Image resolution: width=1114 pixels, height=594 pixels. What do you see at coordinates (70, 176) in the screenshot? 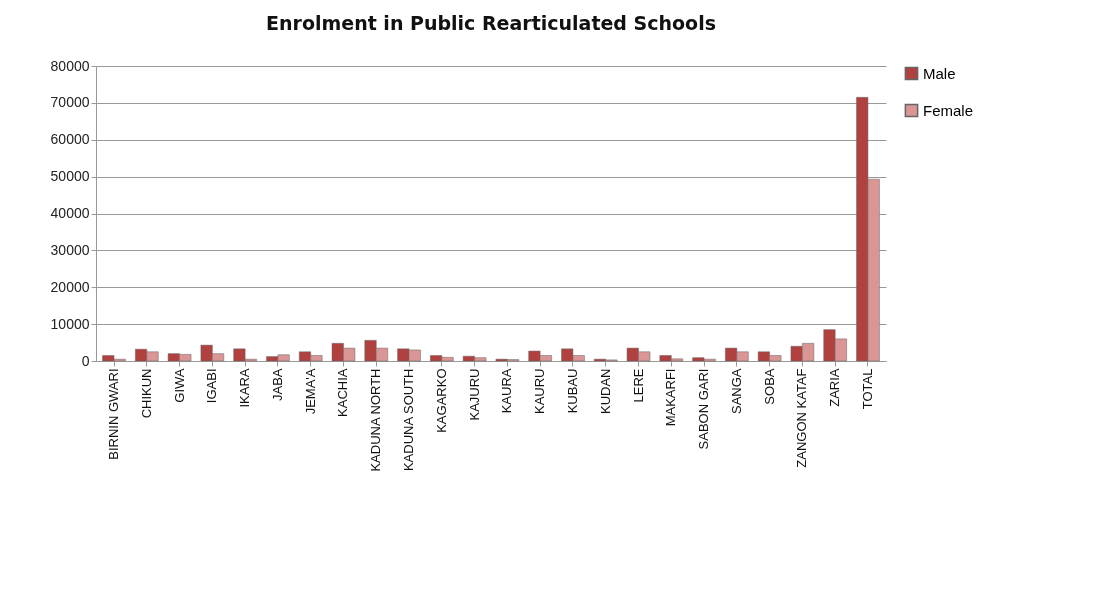
I see `y-tick-label: 50000` at bounding box center [70, 176].